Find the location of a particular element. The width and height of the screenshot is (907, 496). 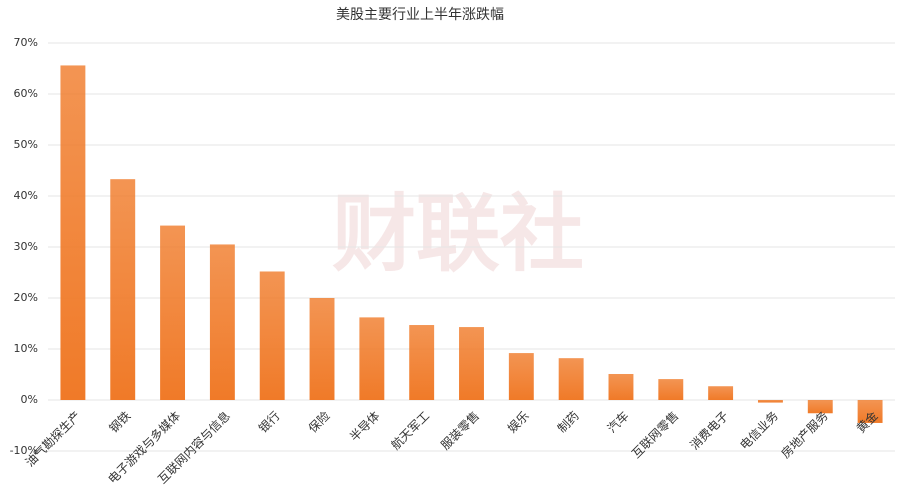

y-tick-label: -10% is located at coordinates (24, 450).